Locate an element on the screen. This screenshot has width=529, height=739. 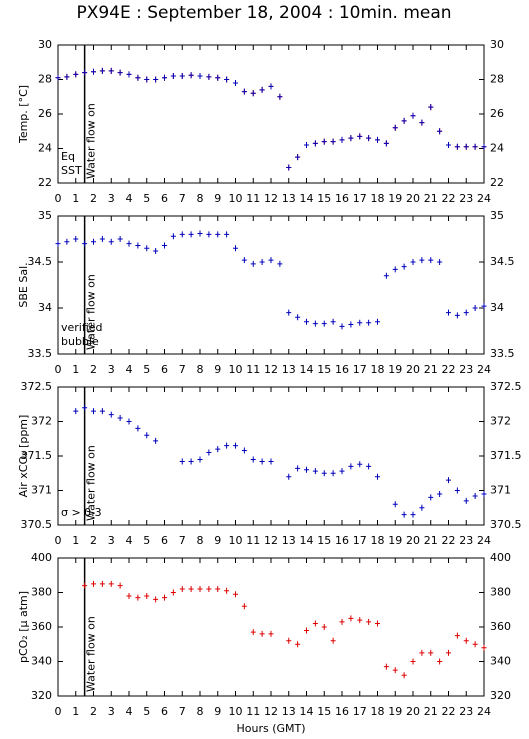
chart-title: PX94E : September 18, 2004 : 10min. mean is located at coordinates (263, 13).